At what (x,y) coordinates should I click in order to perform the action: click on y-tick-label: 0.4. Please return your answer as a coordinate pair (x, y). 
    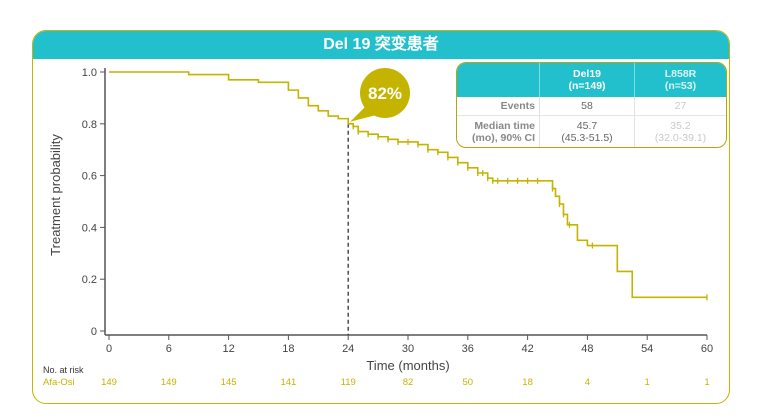
    Looking at the image, I should click on (89, 228).